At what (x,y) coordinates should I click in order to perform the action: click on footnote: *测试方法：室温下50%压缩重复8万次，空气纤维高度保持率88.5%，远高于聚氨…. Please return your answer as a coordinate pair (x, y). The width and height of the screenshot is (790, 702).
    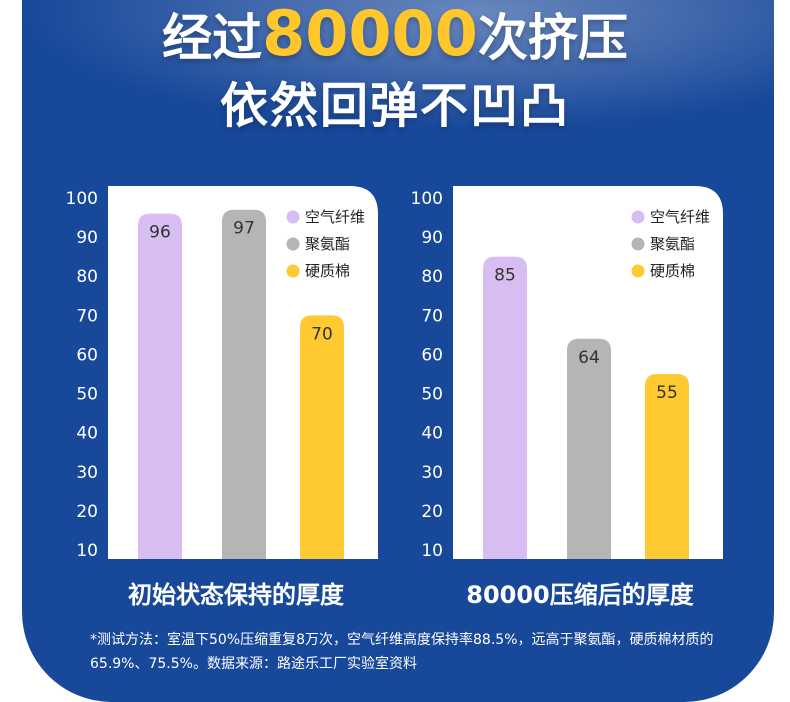
    Looking at the image, I should click on (402, 652).